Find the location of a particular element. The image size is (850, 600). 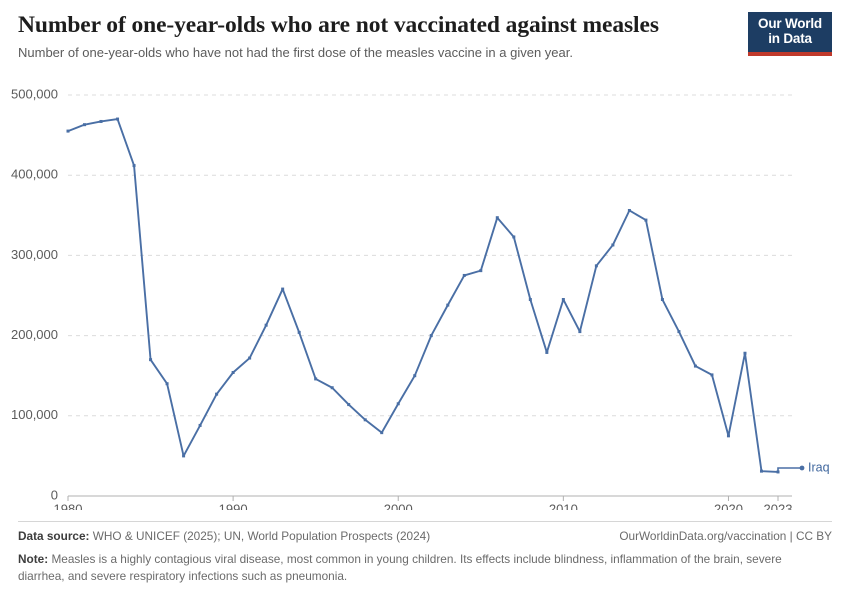

x-axis-tick-label: 2023 is located at coordinates (778, 506).